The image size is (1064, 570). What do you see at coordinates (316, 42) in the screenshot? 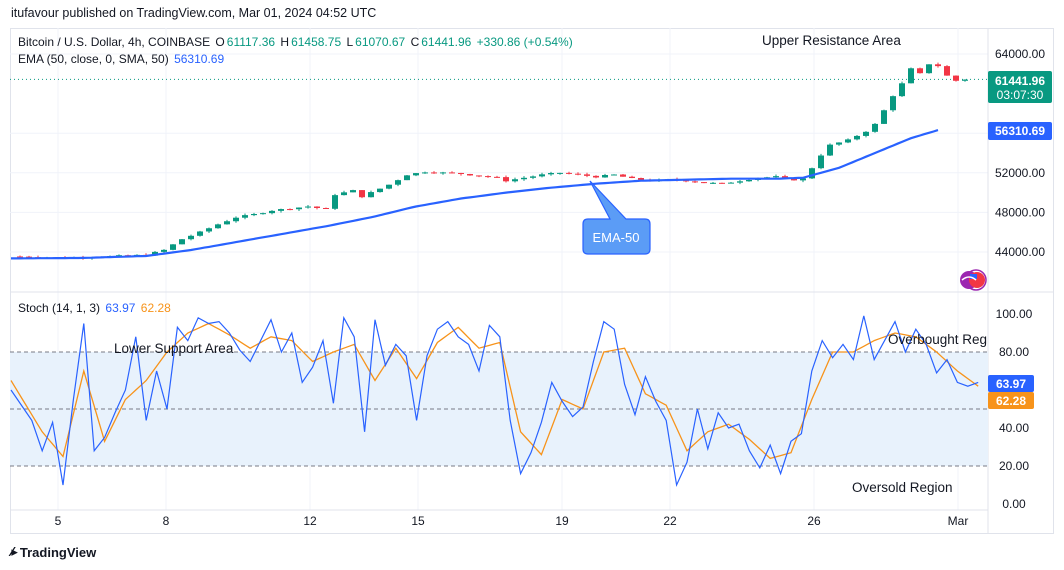
I see `high-value: 61458.75` at bounding box center [316, 42].